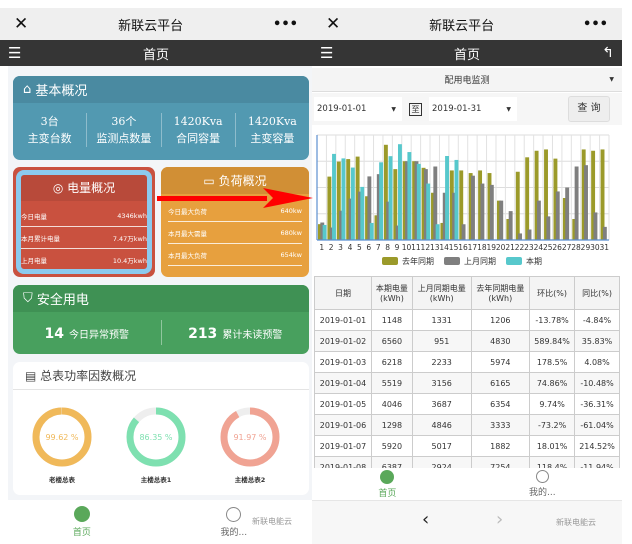  What do you see at coordinates (500, 462) in the screenshot?
I see `table-cell: 7254` at bounding box center [500, 462].